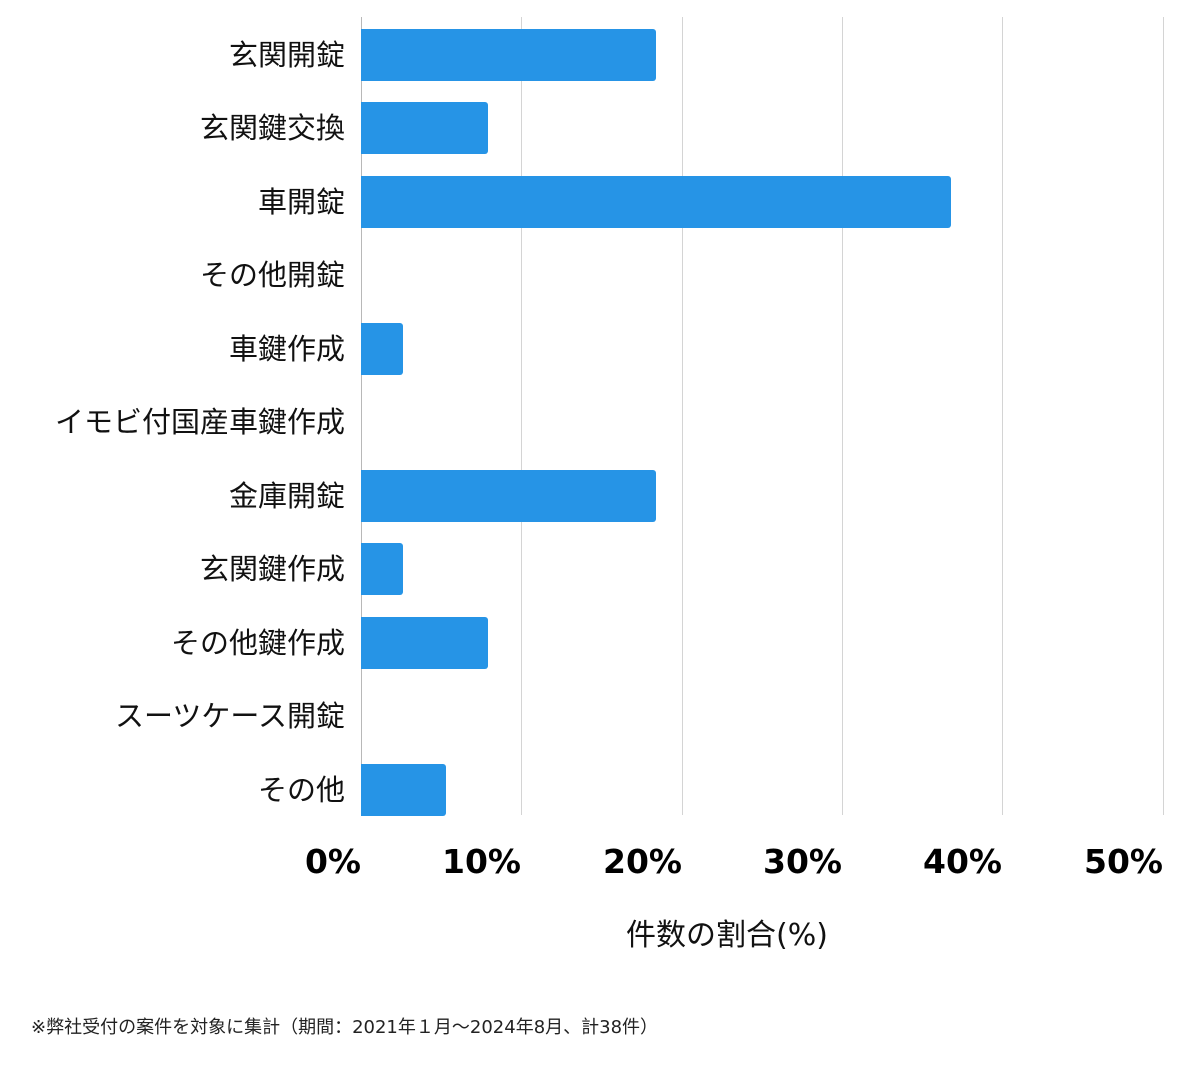 The width and height of the screenshot is (1200, 1069). I want to click on x-tick-label: 0%, so click(332, 861).